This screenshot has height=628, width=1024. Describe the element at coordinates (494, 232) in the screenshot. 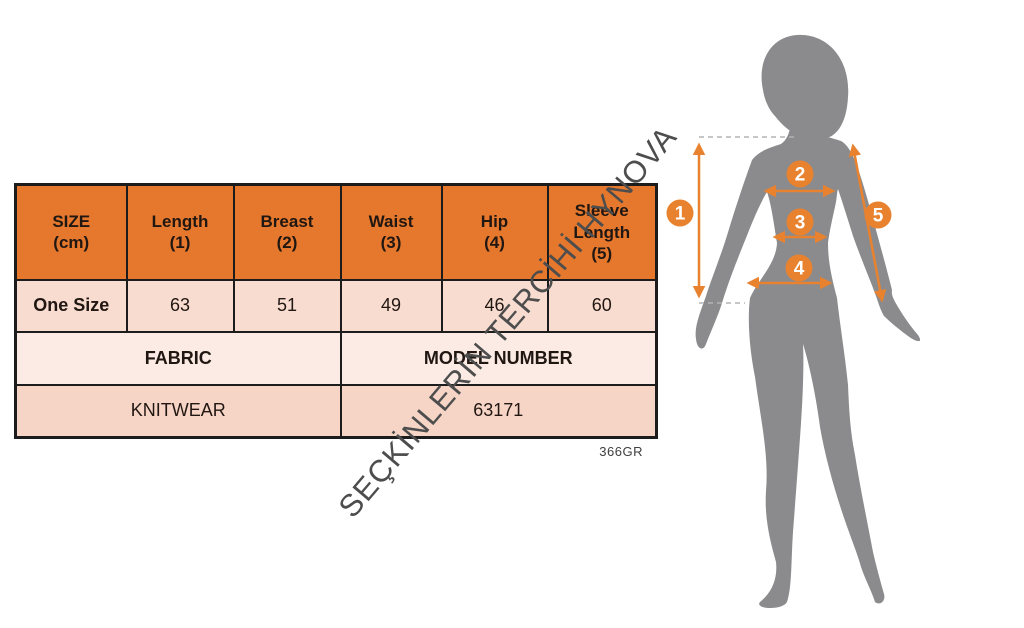

I see `header-cell-hip: Hip (4)` at that location.